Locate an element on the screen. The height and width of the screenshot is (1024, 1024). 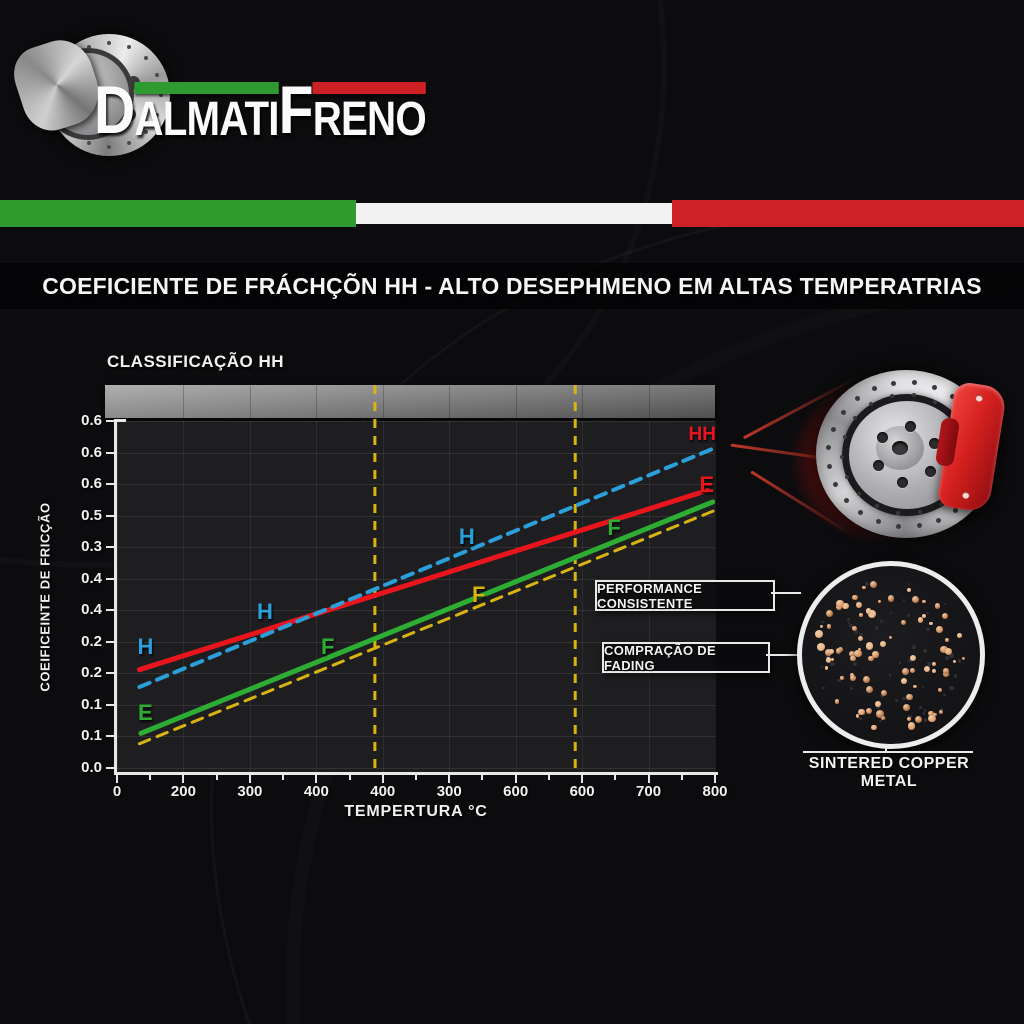
chart-heading: CLASSIFICAÇÃO HH is located at coordinates (196, 361).